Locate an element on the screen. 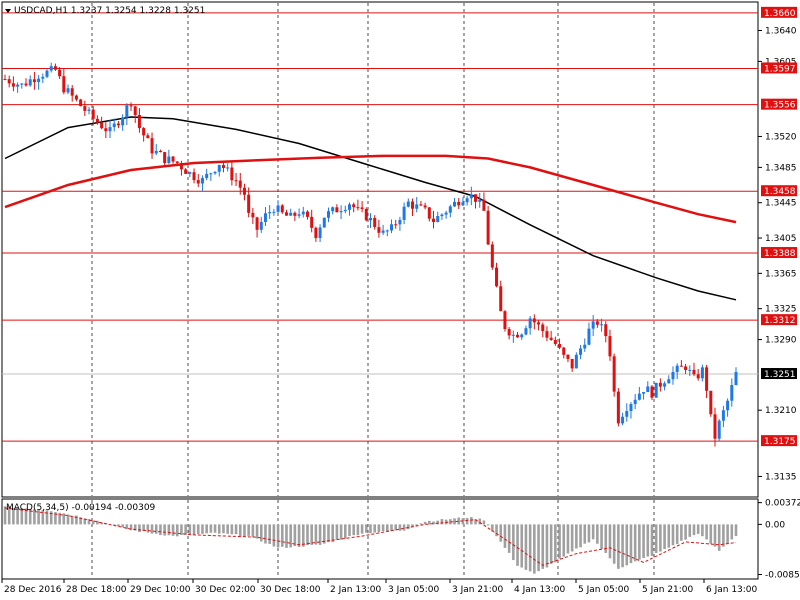  red-moving-average is located at coordinates (370, 189).